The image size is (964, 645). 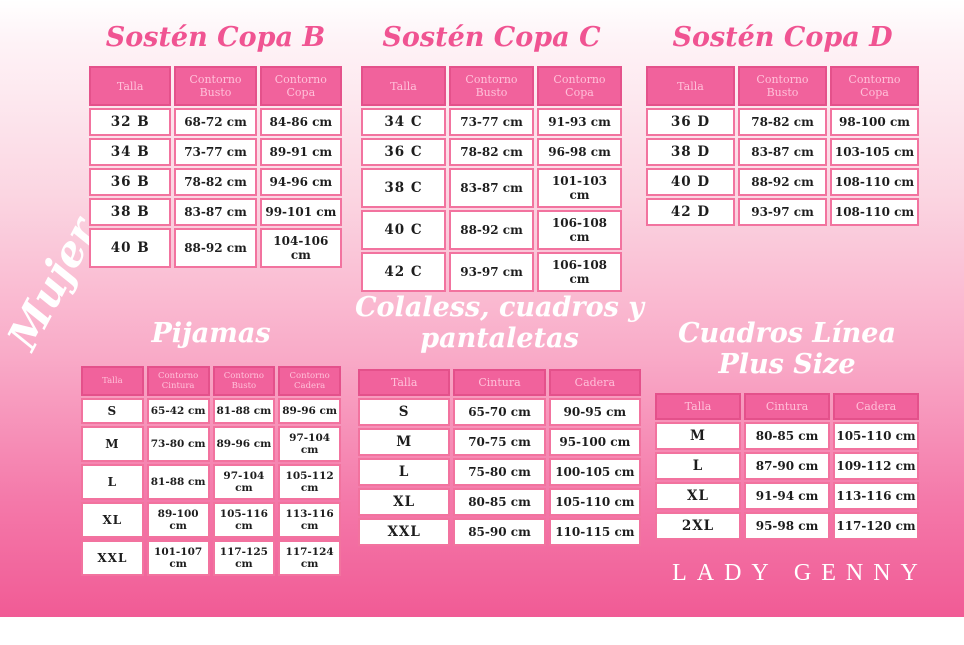 What do you see at coordinates (698, 526) in the screenshot?
I see `size-cell: 2XL` at bounding box center [698, 526].